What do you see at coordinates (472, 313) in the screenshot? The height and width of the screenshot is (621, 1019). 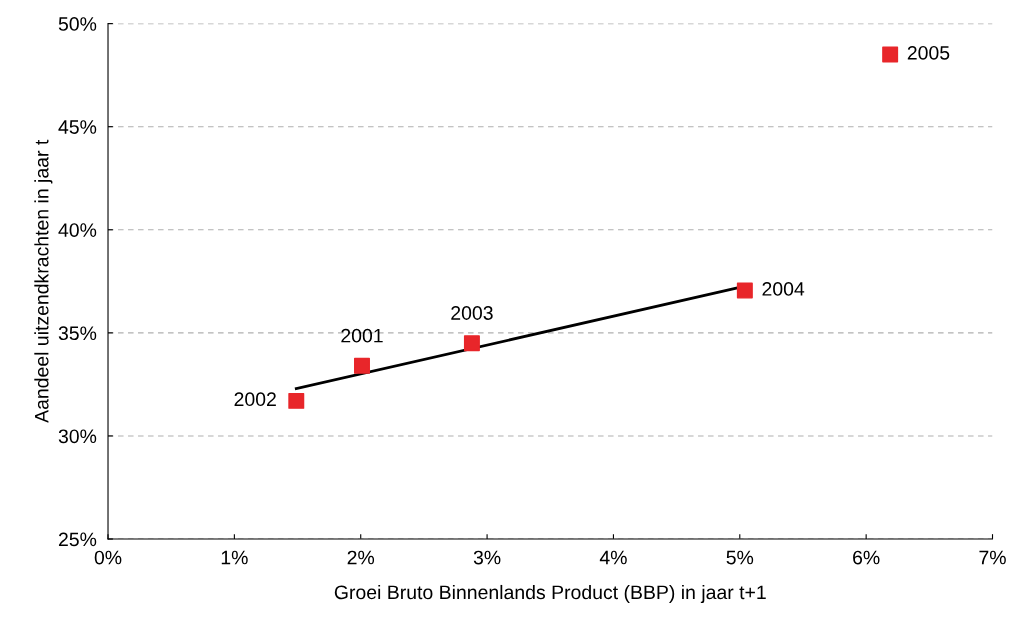 I see `annotation: 2003` at bounding box center [472, 313].